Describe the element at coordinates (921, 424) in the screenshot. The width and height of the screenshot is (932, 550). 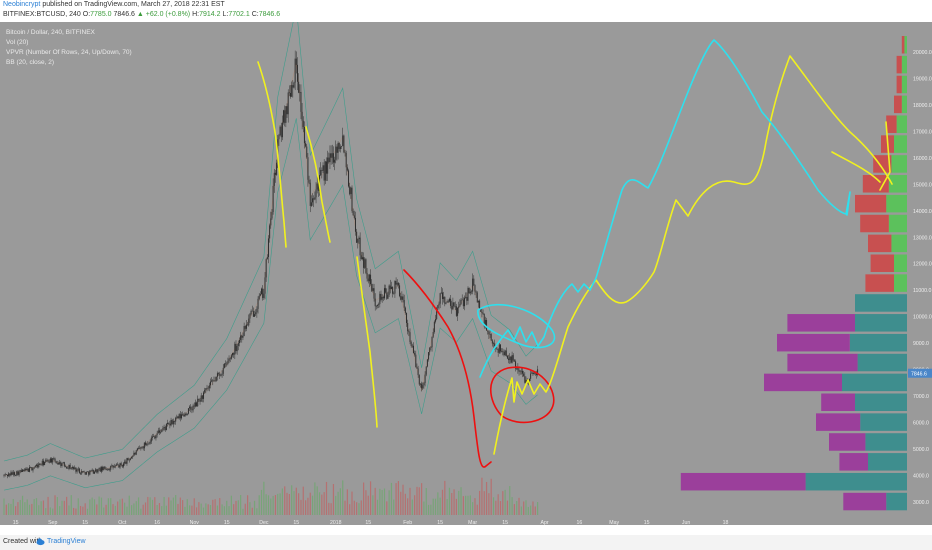
I see `y-tick-label: 6000.0` at that location.